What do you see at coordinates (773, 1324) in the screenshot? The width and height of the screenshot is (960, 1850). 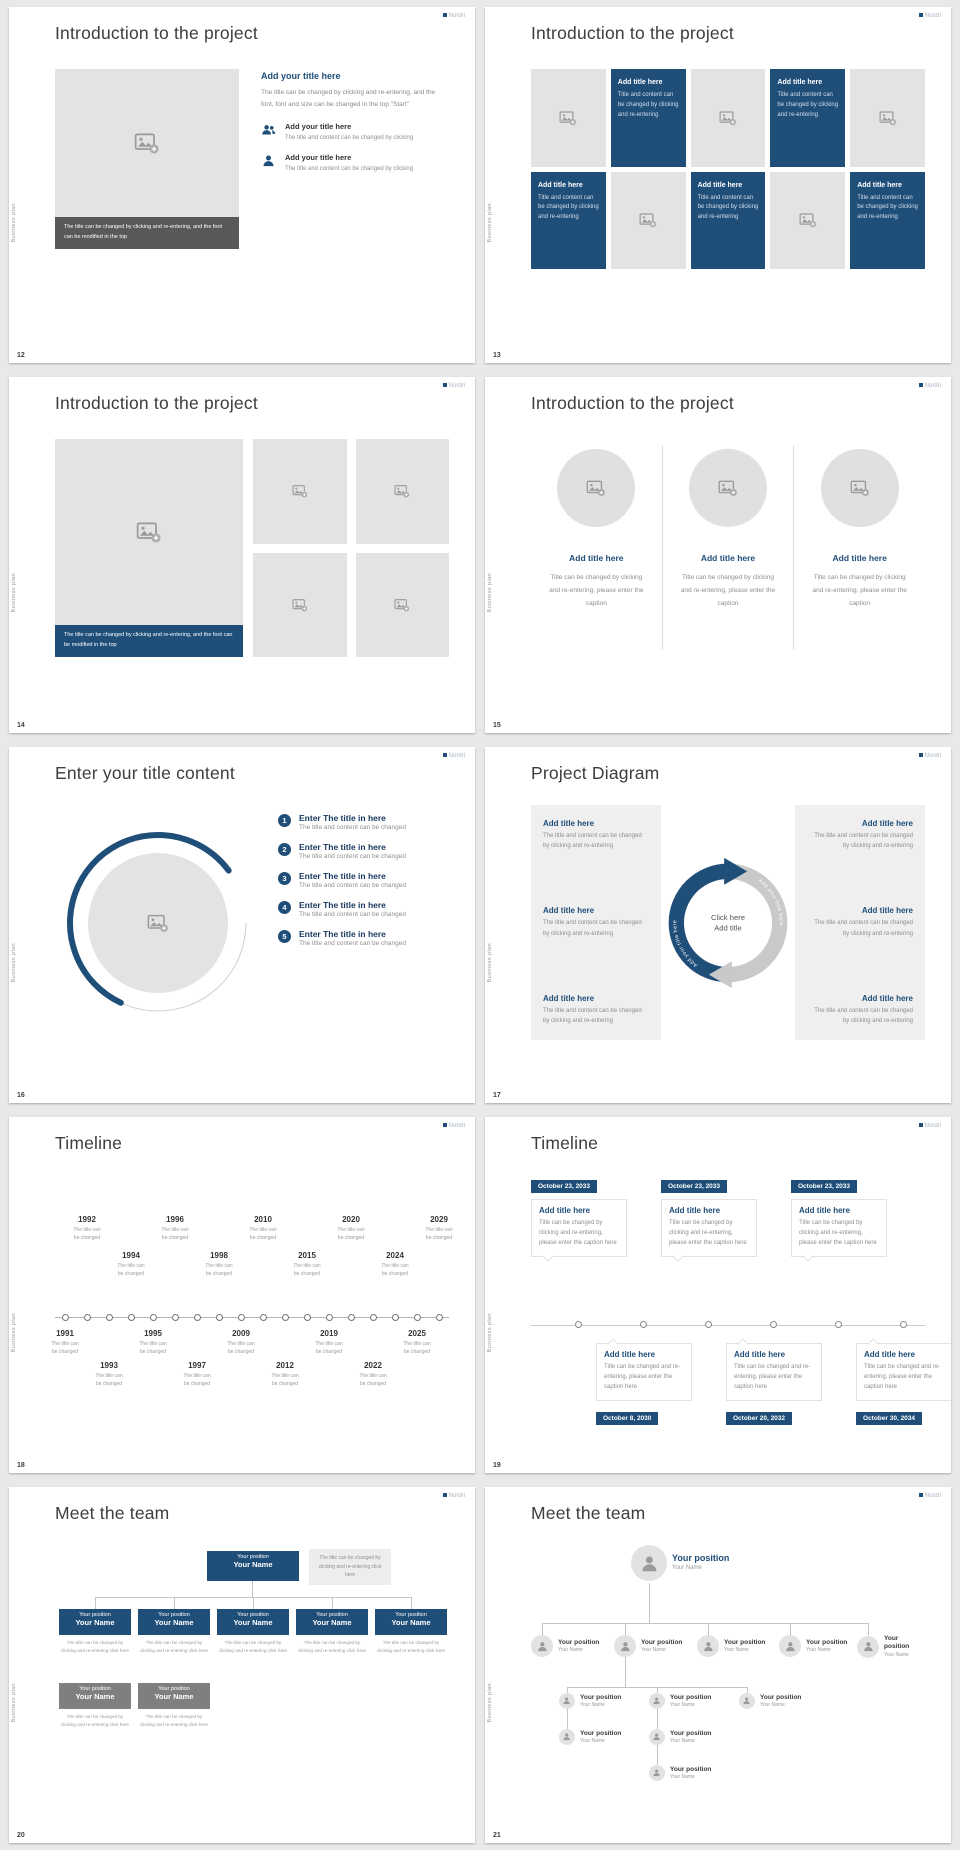 I see `timeline-node` at bounding box center [773, 1324].